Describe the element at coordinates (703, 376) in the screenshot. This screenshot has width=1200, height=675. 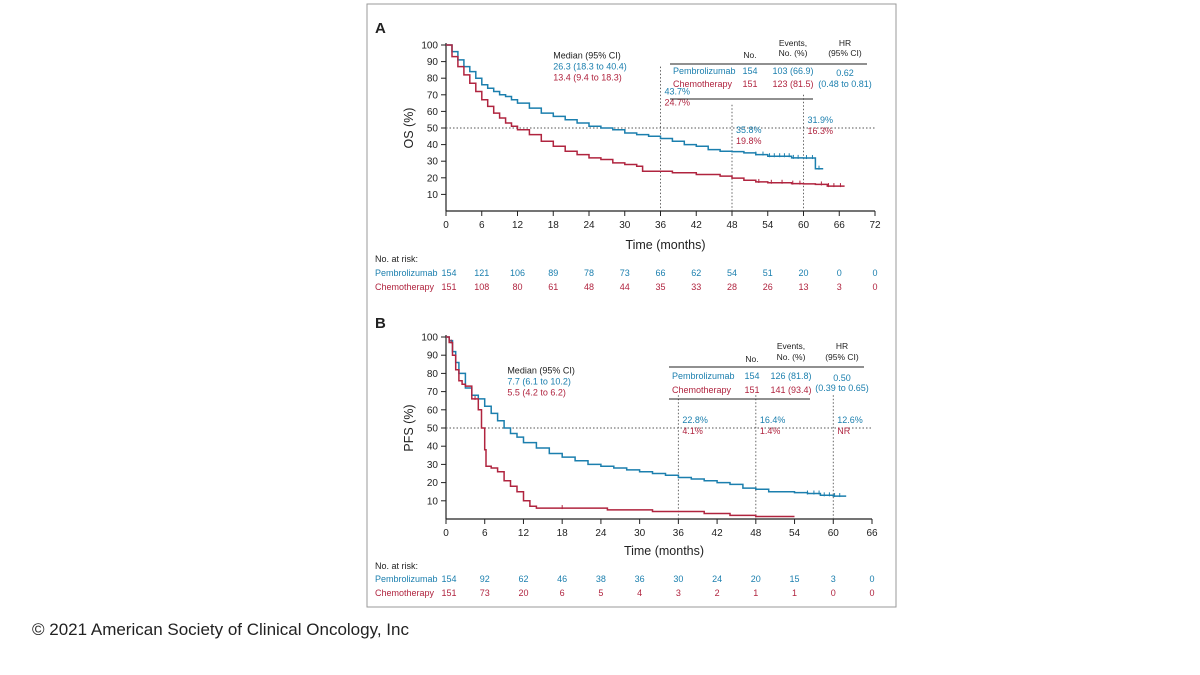
I see `table-arm-pembrolizumab: Pembrolizumab` at that location.